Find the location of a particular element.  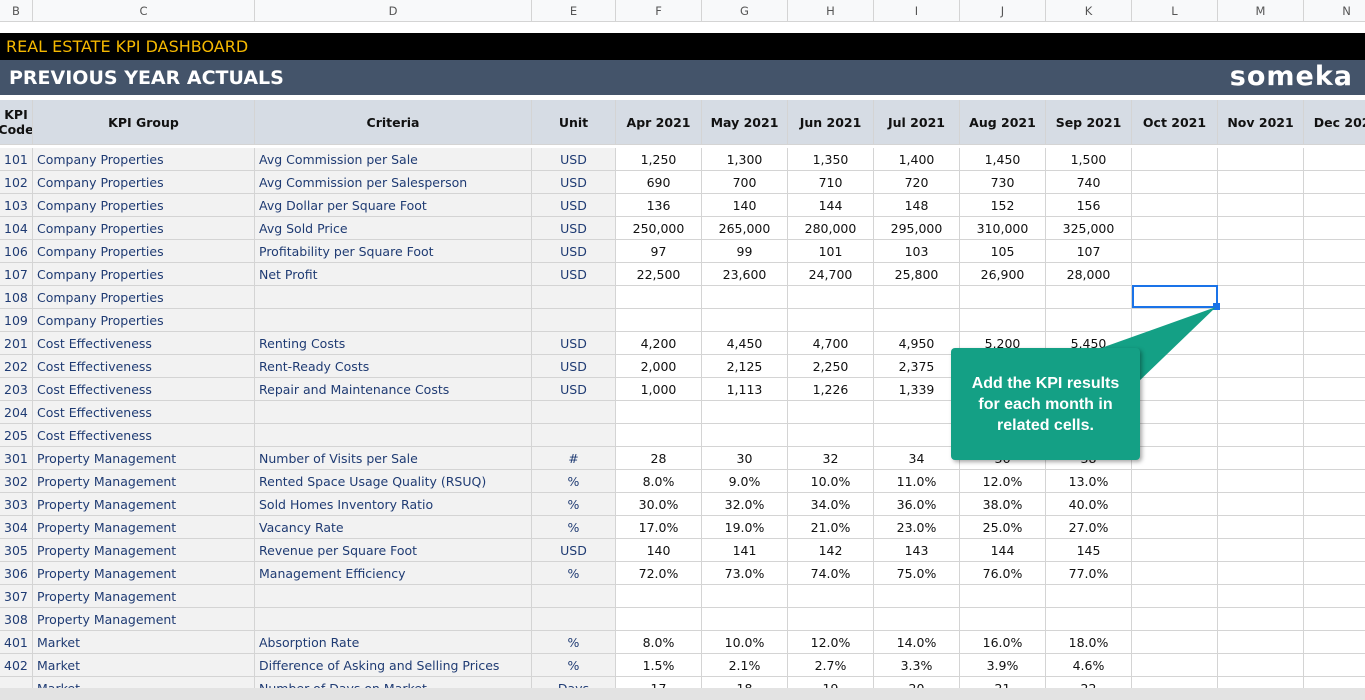

value-cell: 105 is located at coordinates (1003, 251).